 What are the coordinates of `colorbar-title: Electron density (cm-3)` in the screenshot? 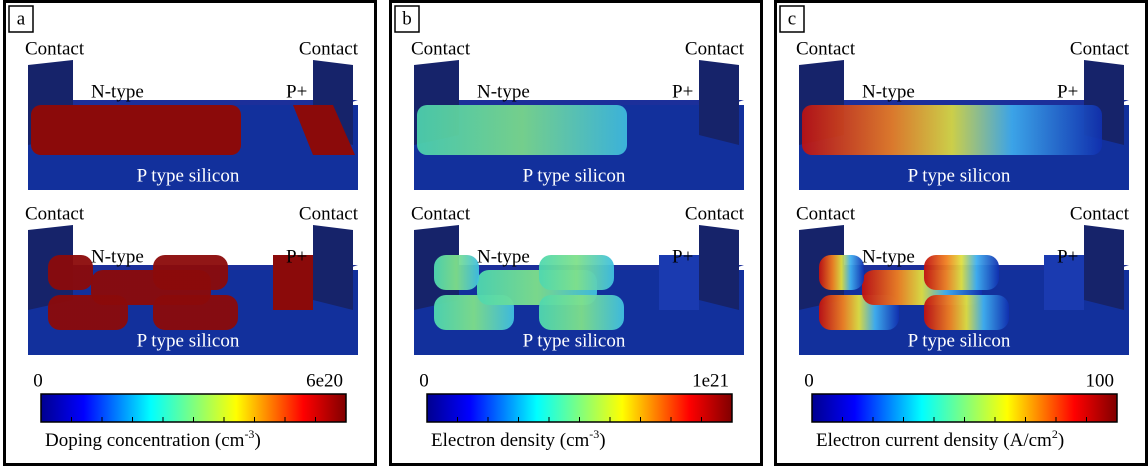 It's located at (518, 439).